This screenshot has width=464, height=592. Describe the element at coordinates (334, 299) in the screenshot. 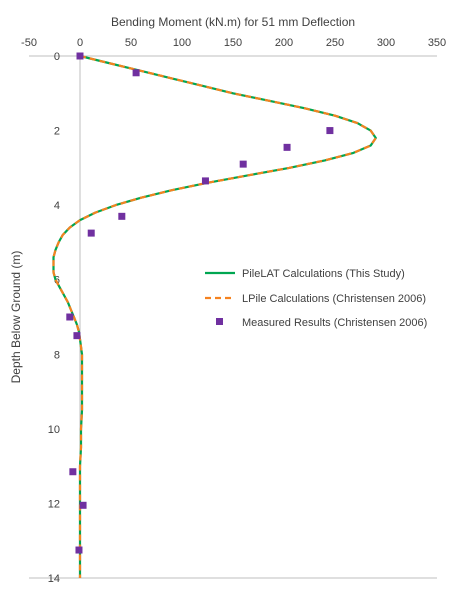

I see `legend-label-lpile: LPile Calculations (Christensen 2006)` at that location.